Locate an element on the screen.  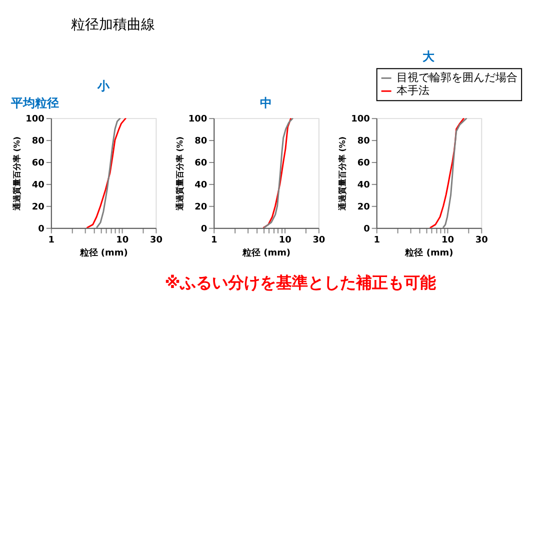
text: ※ふるい分けを基準とした補正も可能 is located at coordinates (300, 282).